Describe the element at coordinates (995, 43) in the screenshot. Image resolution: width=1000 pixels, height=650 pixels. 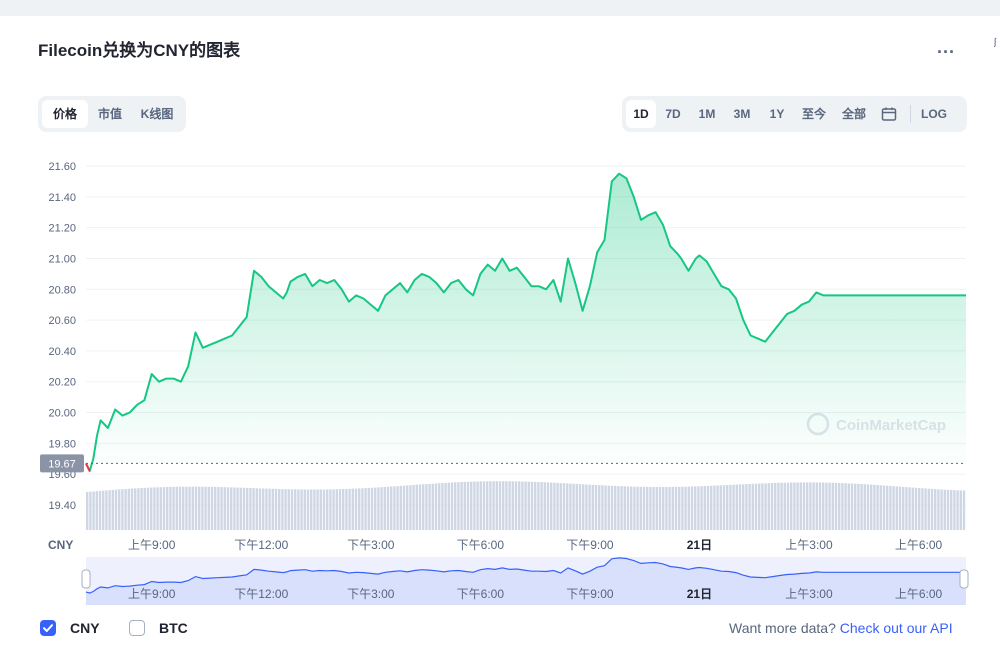
I see `edge-mark: ʃ` at that location.